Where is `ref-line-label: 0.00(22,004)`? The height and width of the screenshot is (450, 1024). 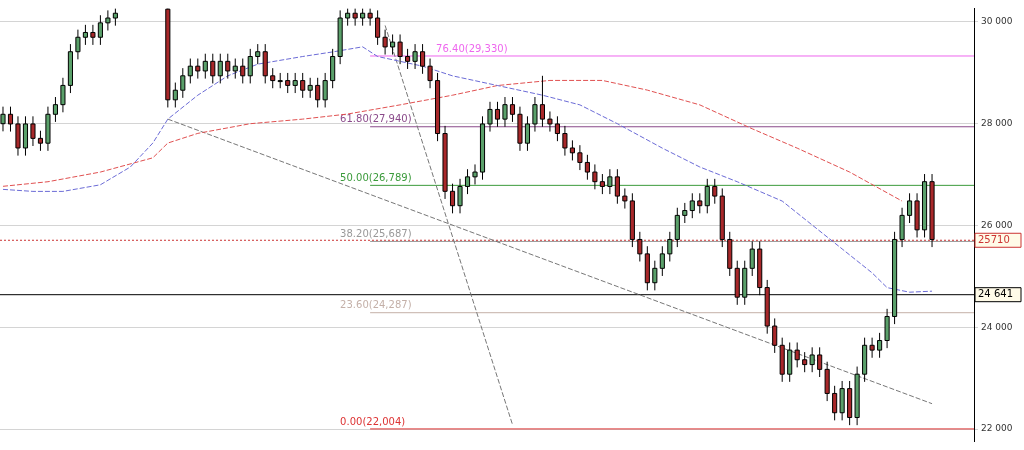 ref-line-label: 0.00(22,004) is located at coordinates (373, 421).